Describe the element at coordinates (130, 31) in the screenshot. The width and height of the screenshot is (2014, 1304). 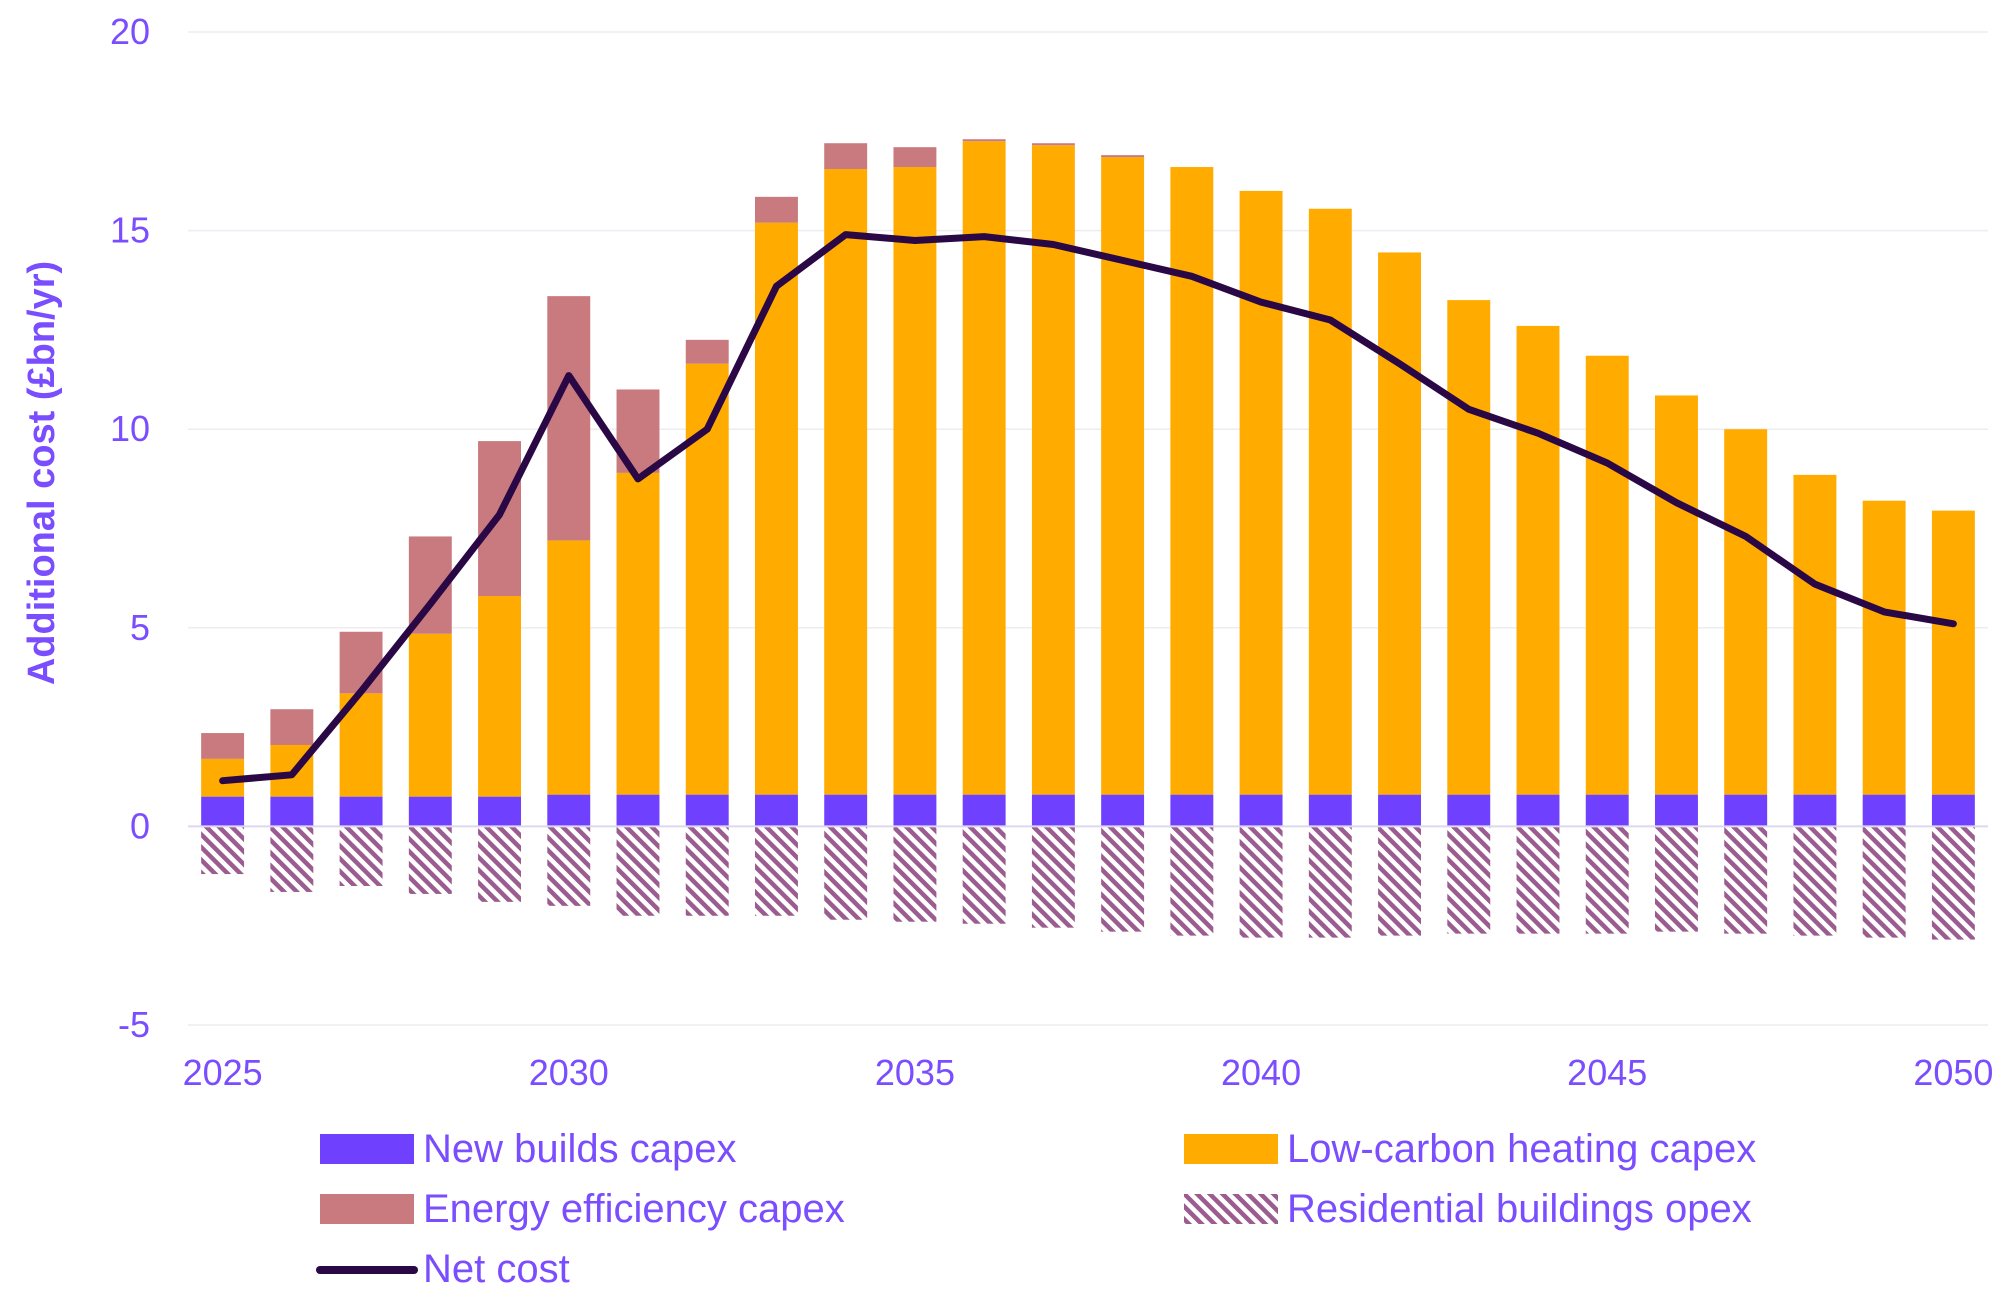
I see `y-tick-label: 20` at that location.